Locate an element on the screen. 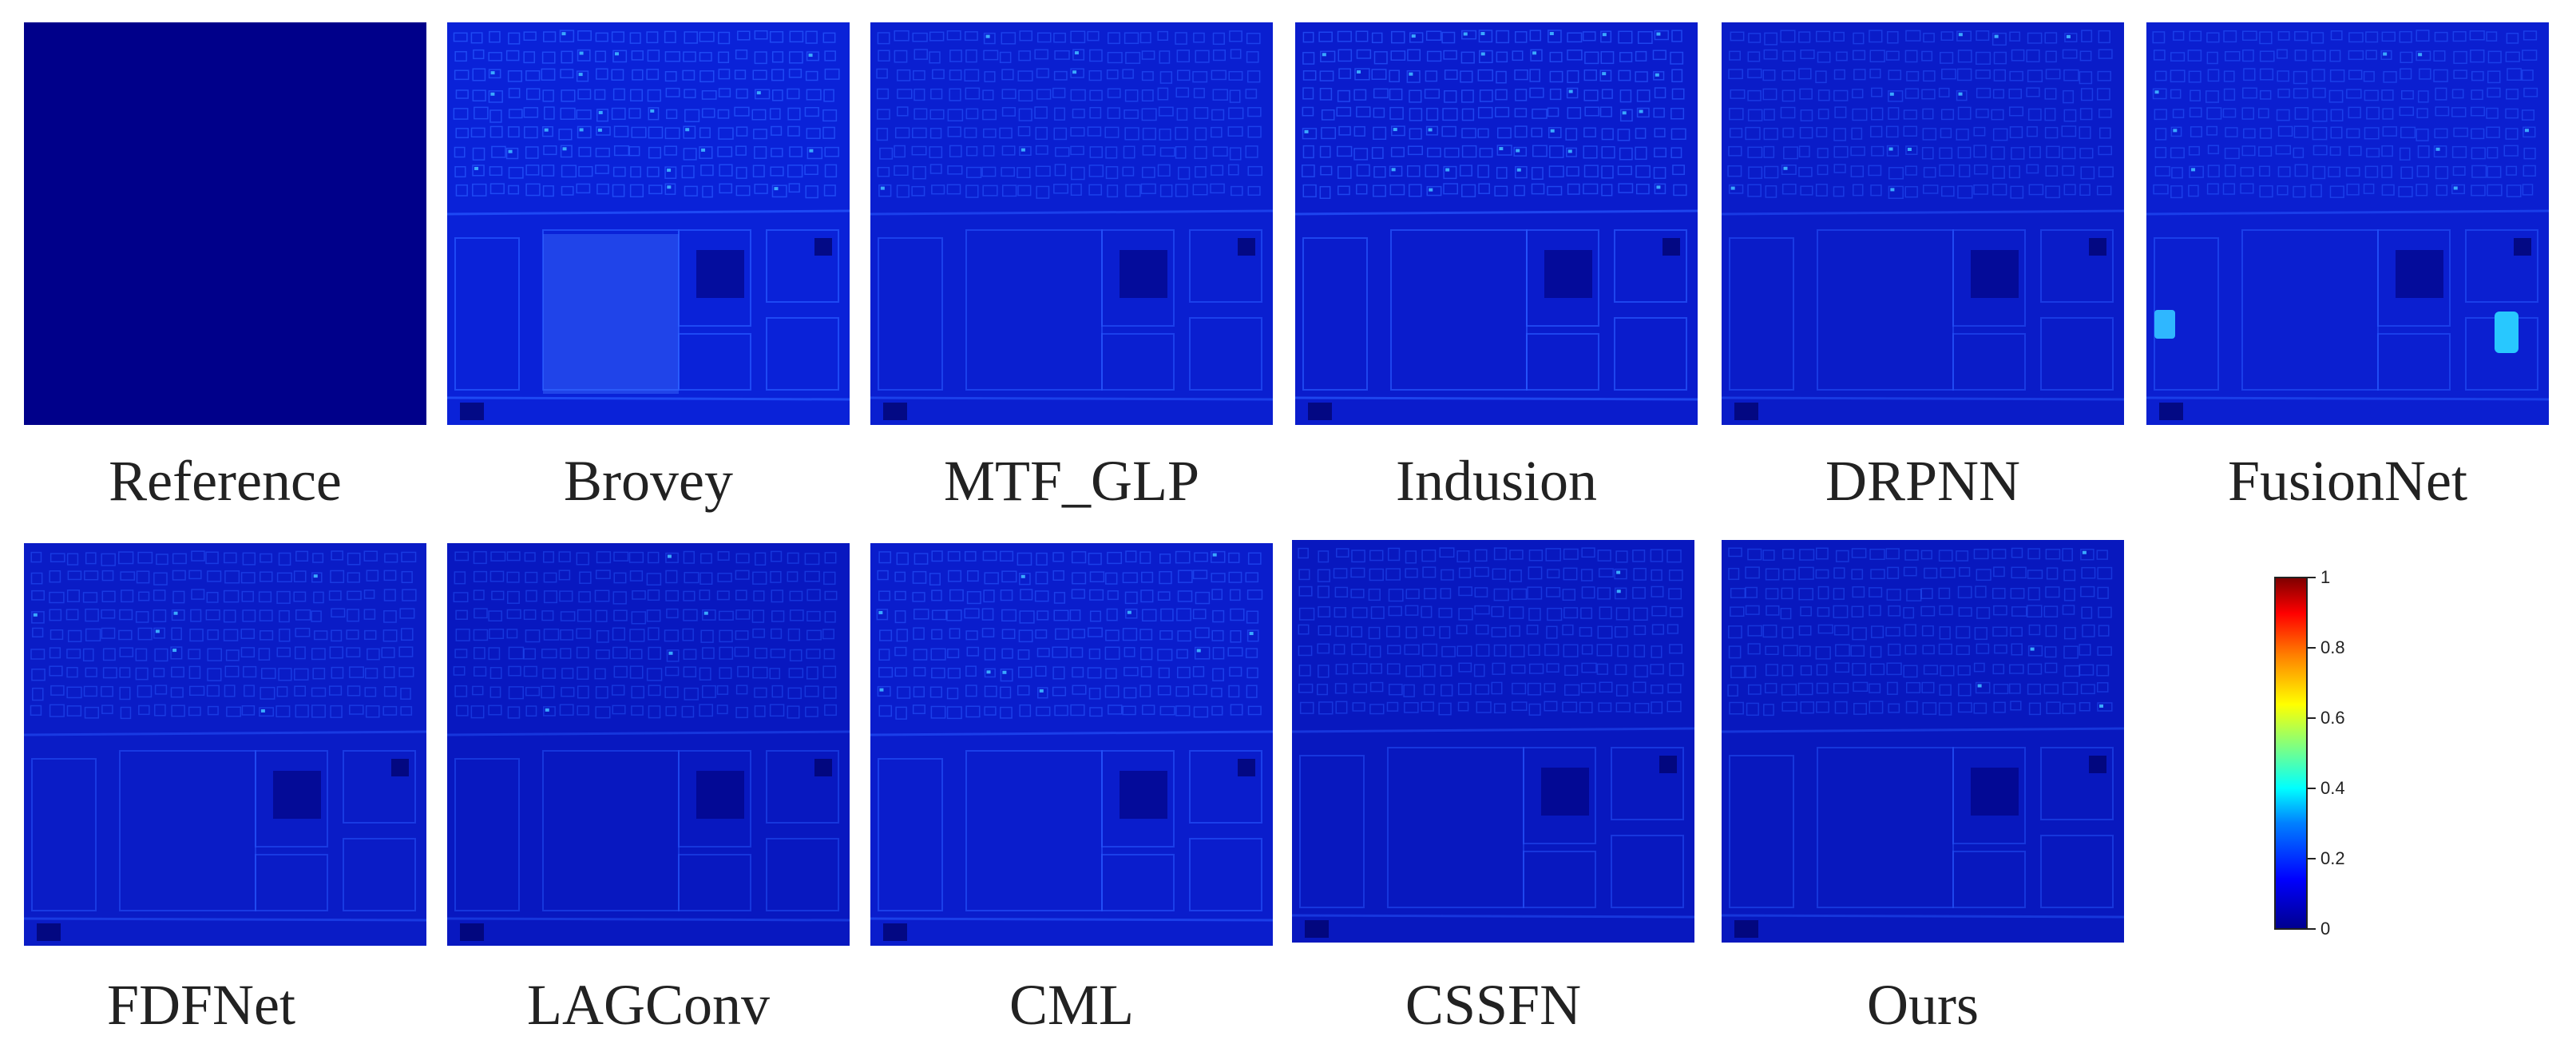 The width and height of the screenshot is (2576, 1040). caption-mtf-glp: MTF_GLP is located at coordinates (1071, 481).